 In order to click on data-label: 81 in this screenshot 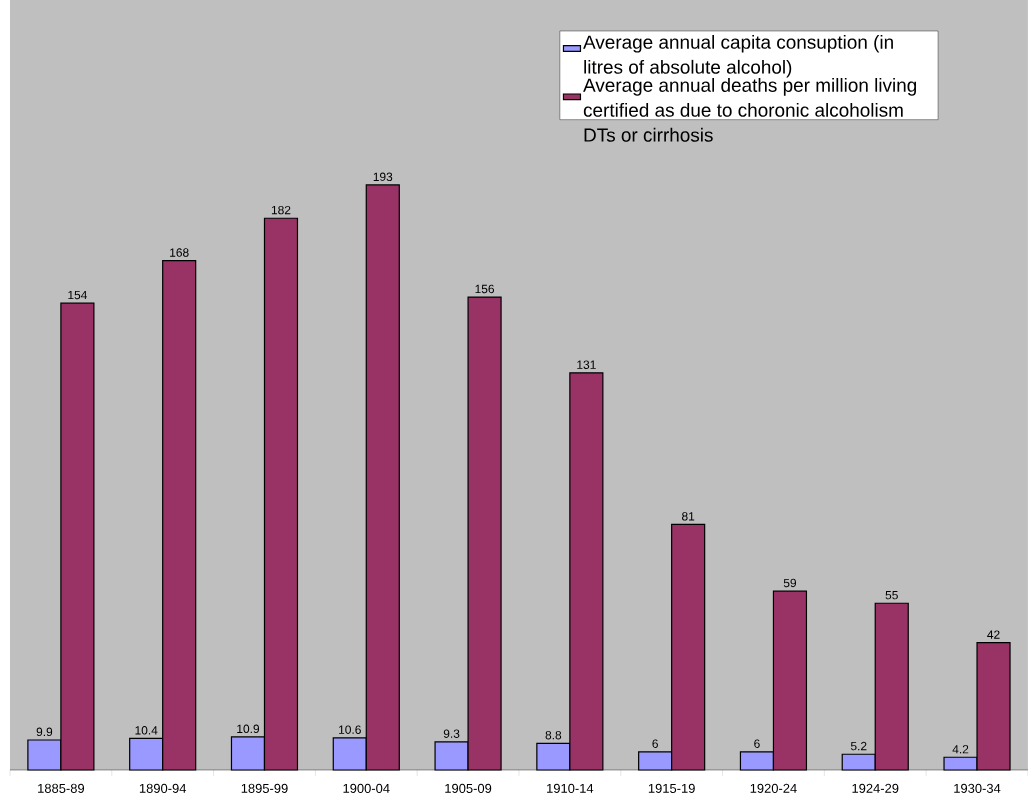, I will do `click(688, 516)`.